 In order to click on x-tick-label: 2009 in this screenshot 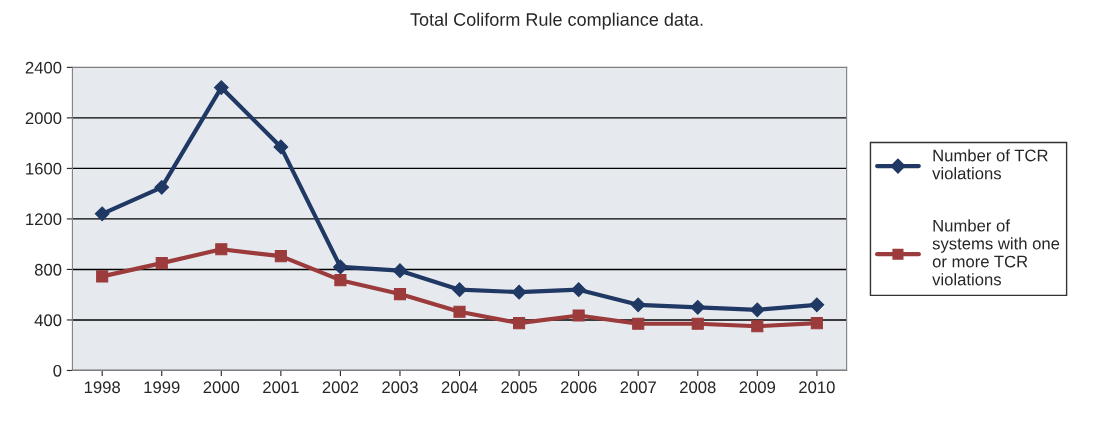, I will do `click(757, 387)`.